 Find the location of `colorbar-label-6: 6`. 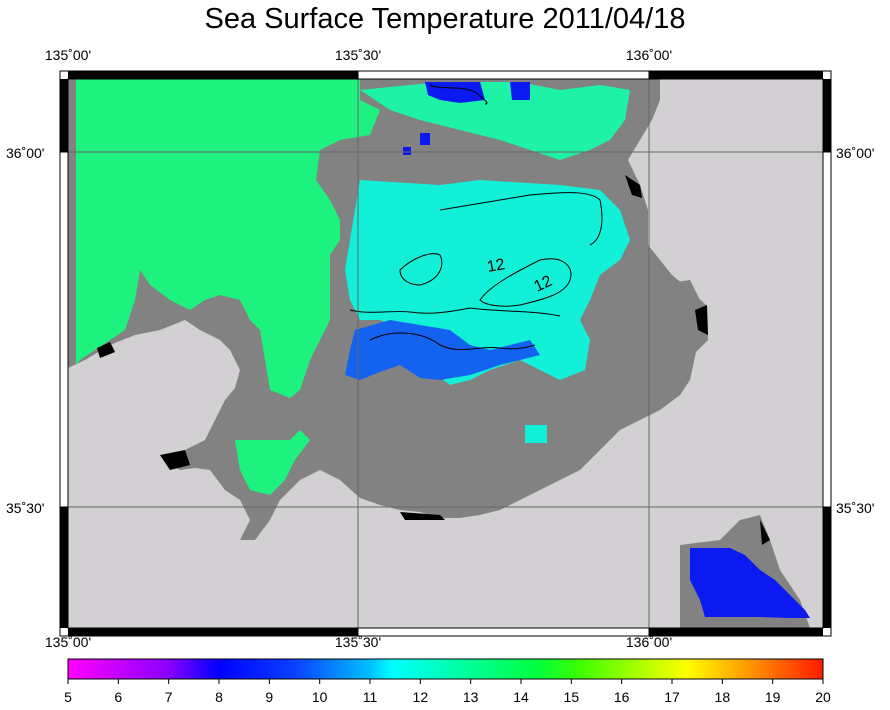

colorbar-label-6: 6 is located at coordinates (118, 697).